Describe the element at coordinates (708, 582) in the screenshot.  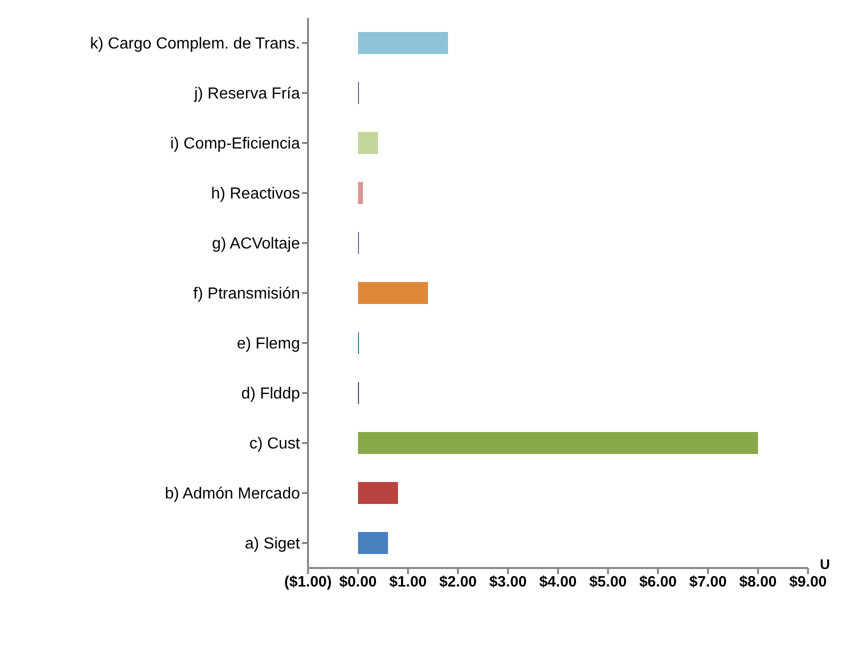
I see `x-tick-label: $7.00` at that location.